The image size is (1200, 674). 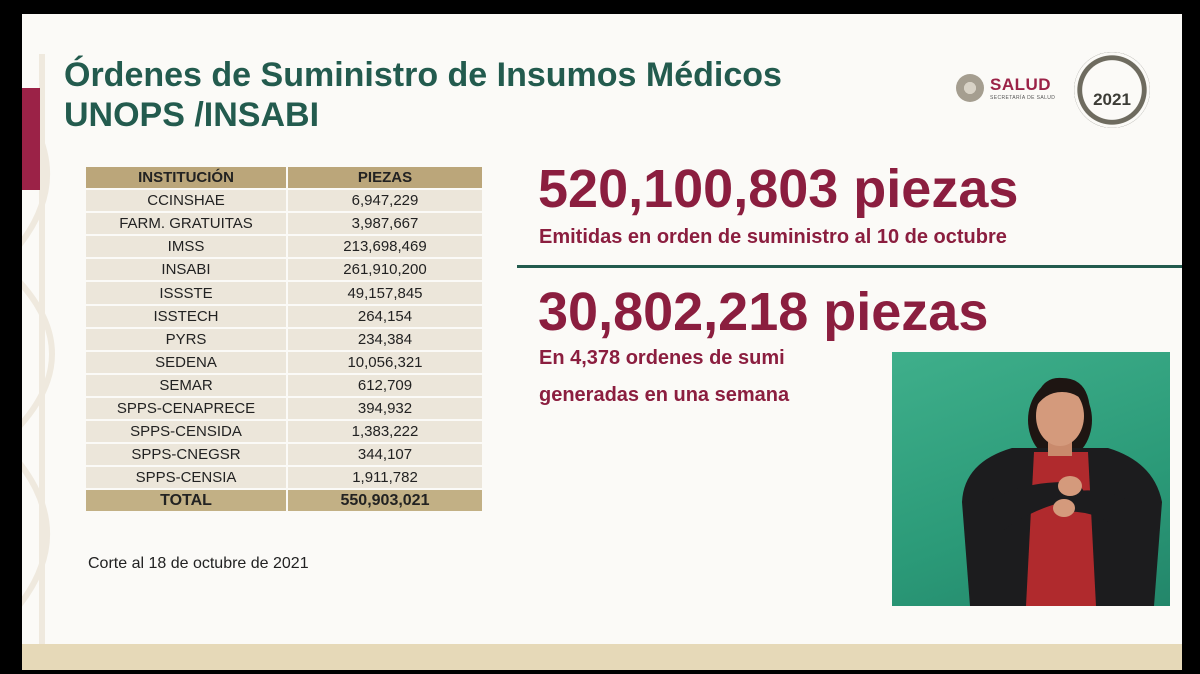 I want to click on sign-language-interpreter-video, so click(x=1031, y=479).